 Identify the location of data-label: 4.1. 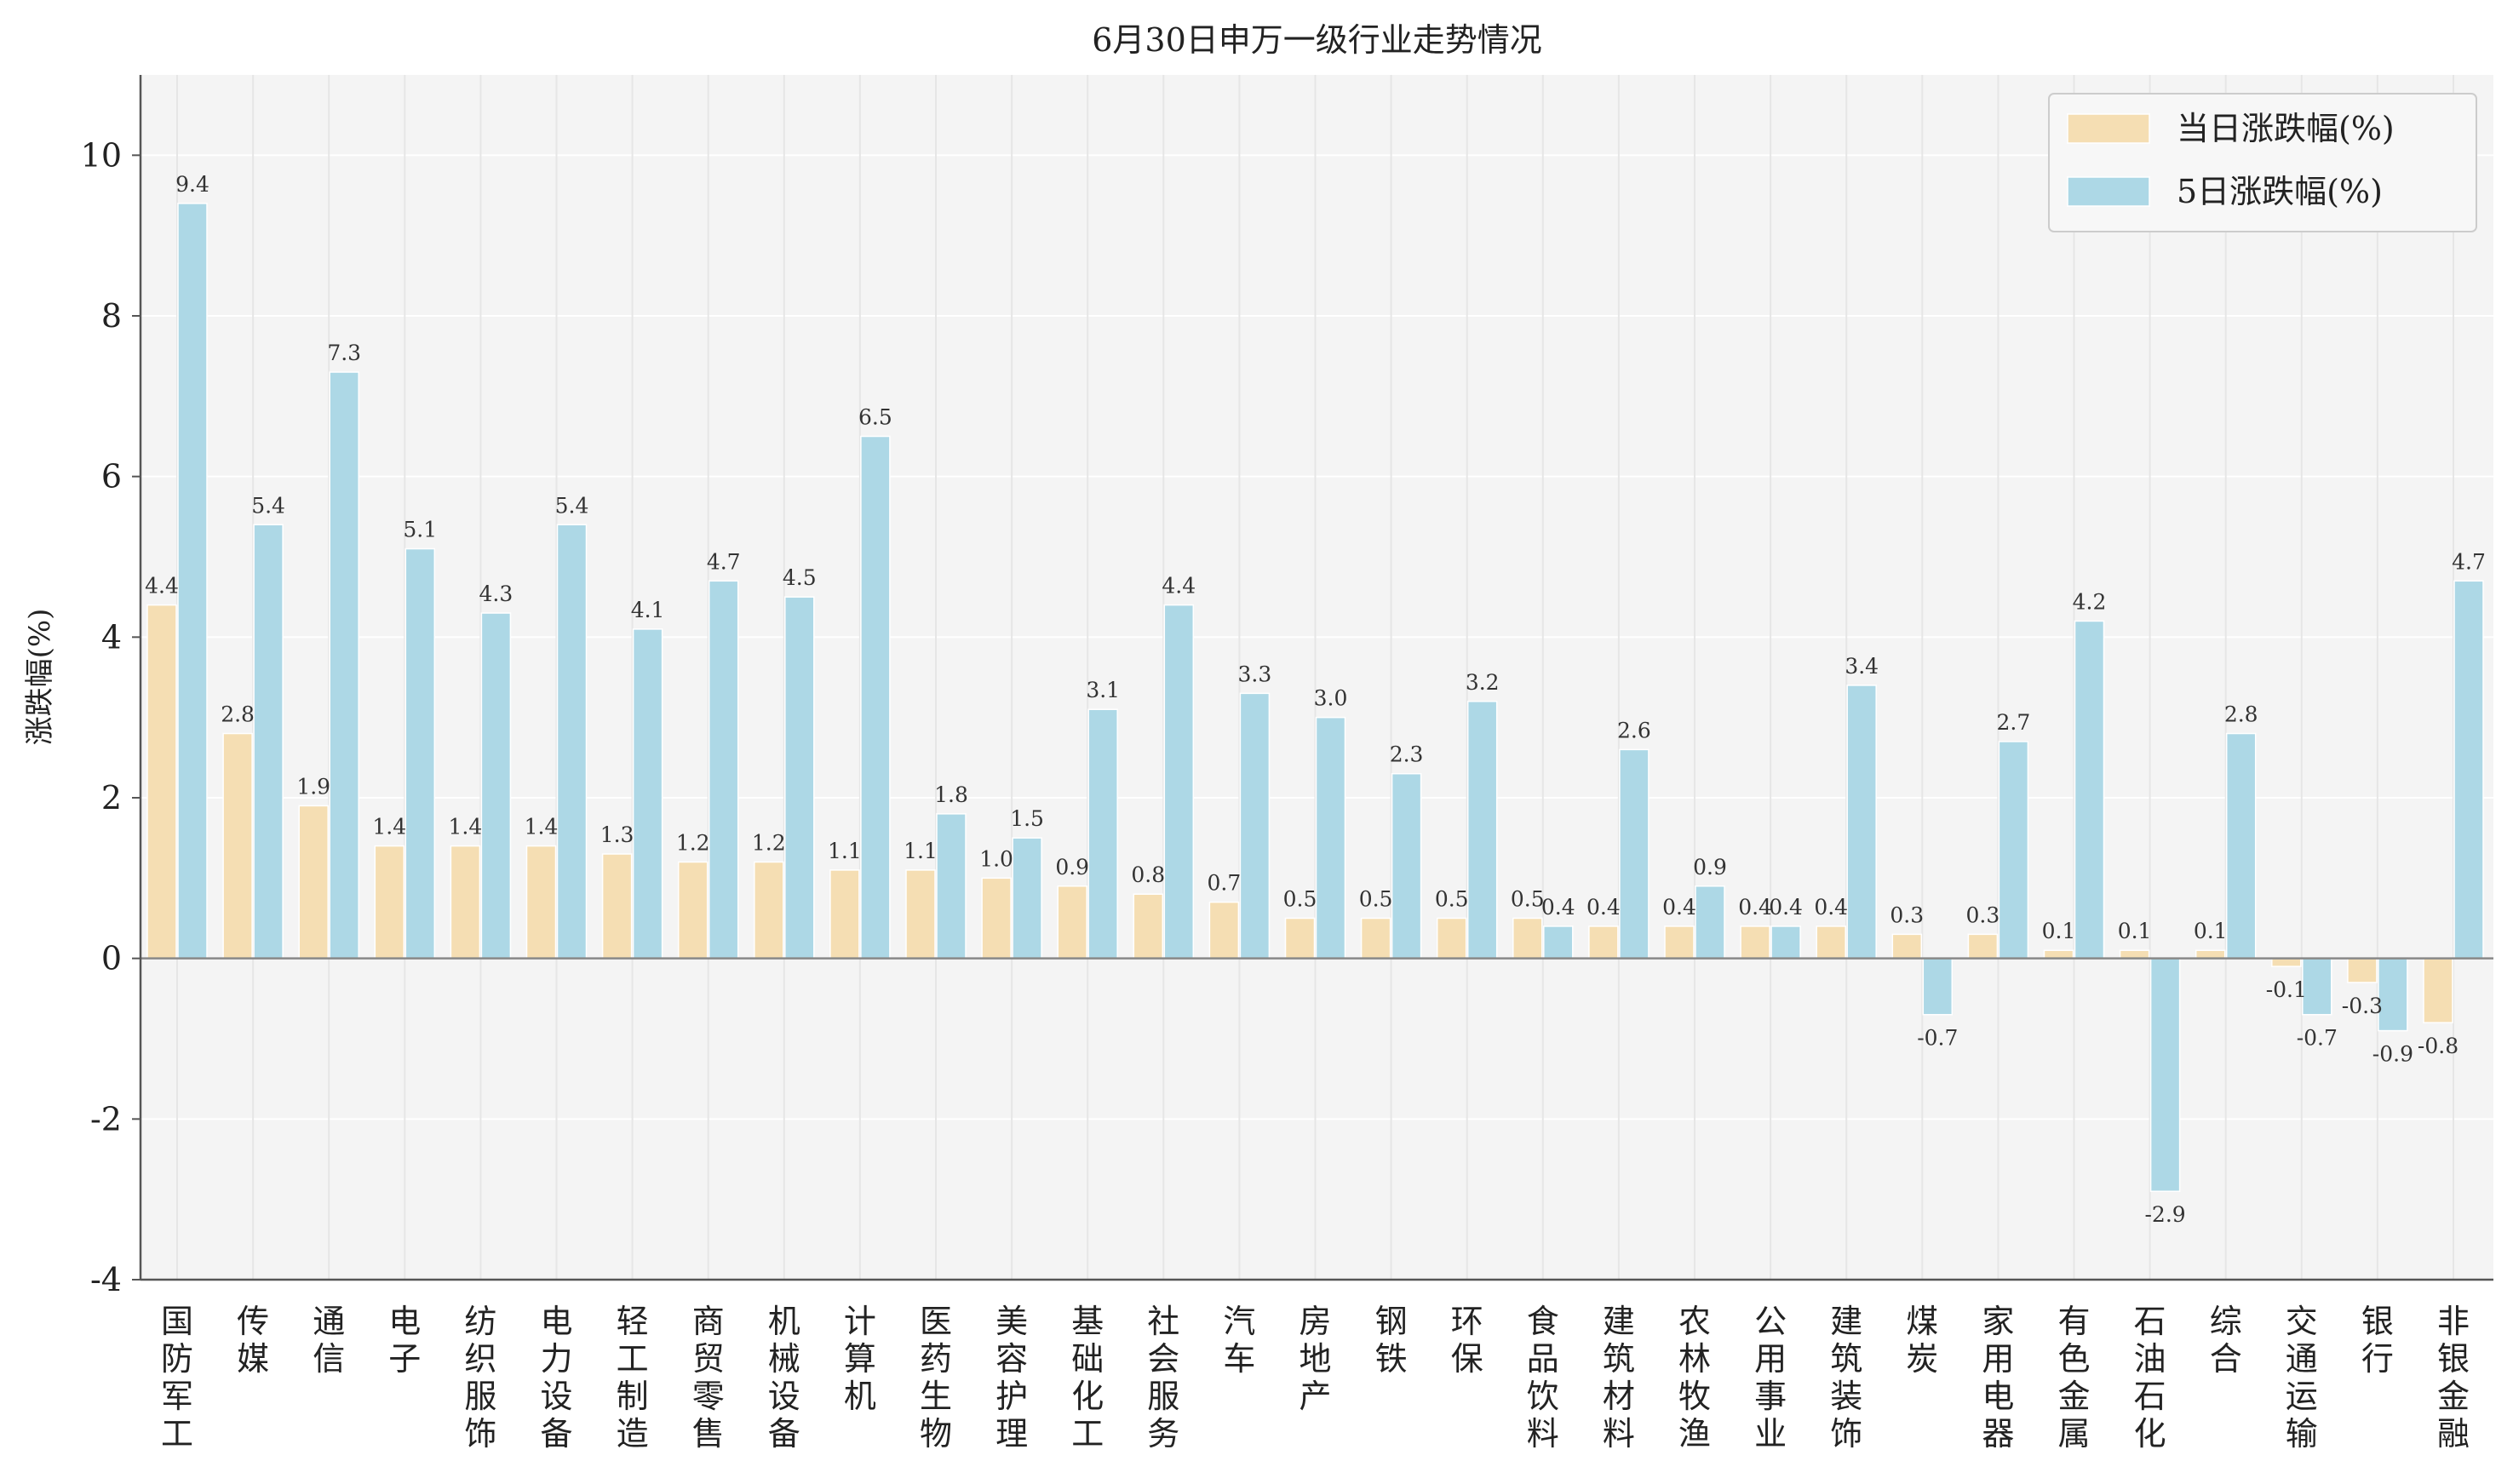
(648, 610).